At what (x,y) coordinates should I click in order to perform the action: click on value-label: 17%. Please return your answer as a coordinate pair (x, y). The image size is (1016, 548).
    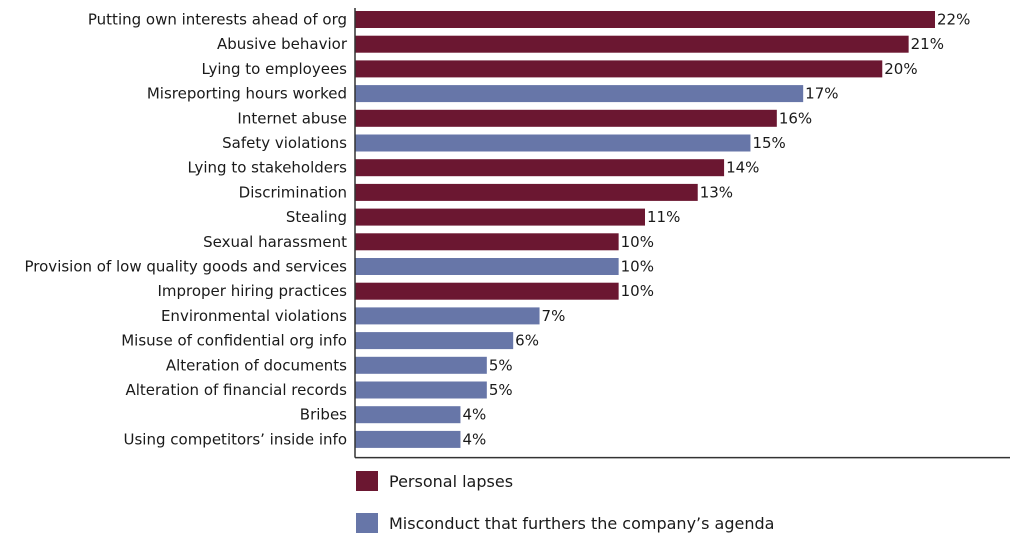
    Looking at the image, I should click on (821, 94).